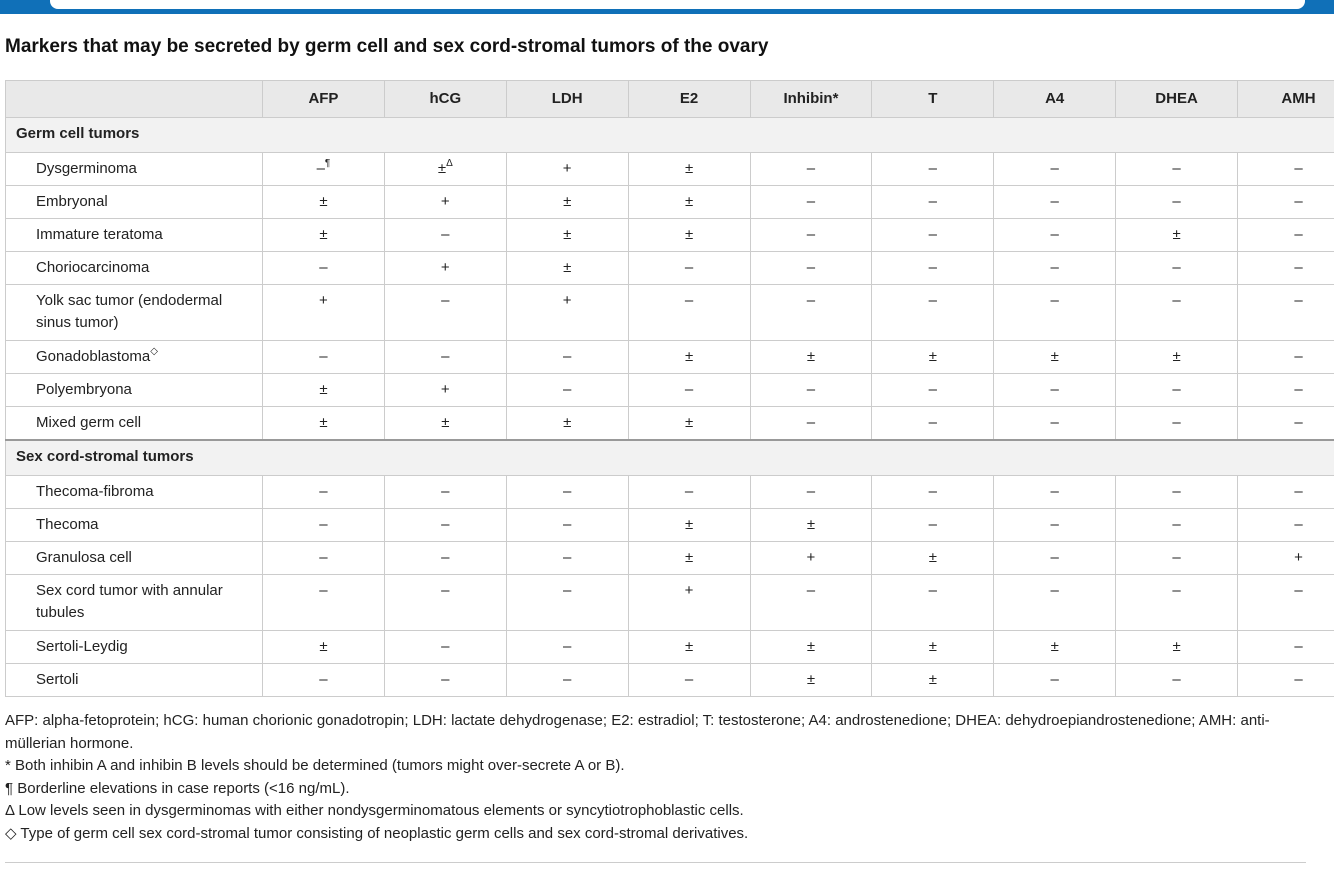 This screenshot has height=881, width=1334. I want to click on table-row: Embryonal ± + ± ± – – – – –, so click(669, 202).